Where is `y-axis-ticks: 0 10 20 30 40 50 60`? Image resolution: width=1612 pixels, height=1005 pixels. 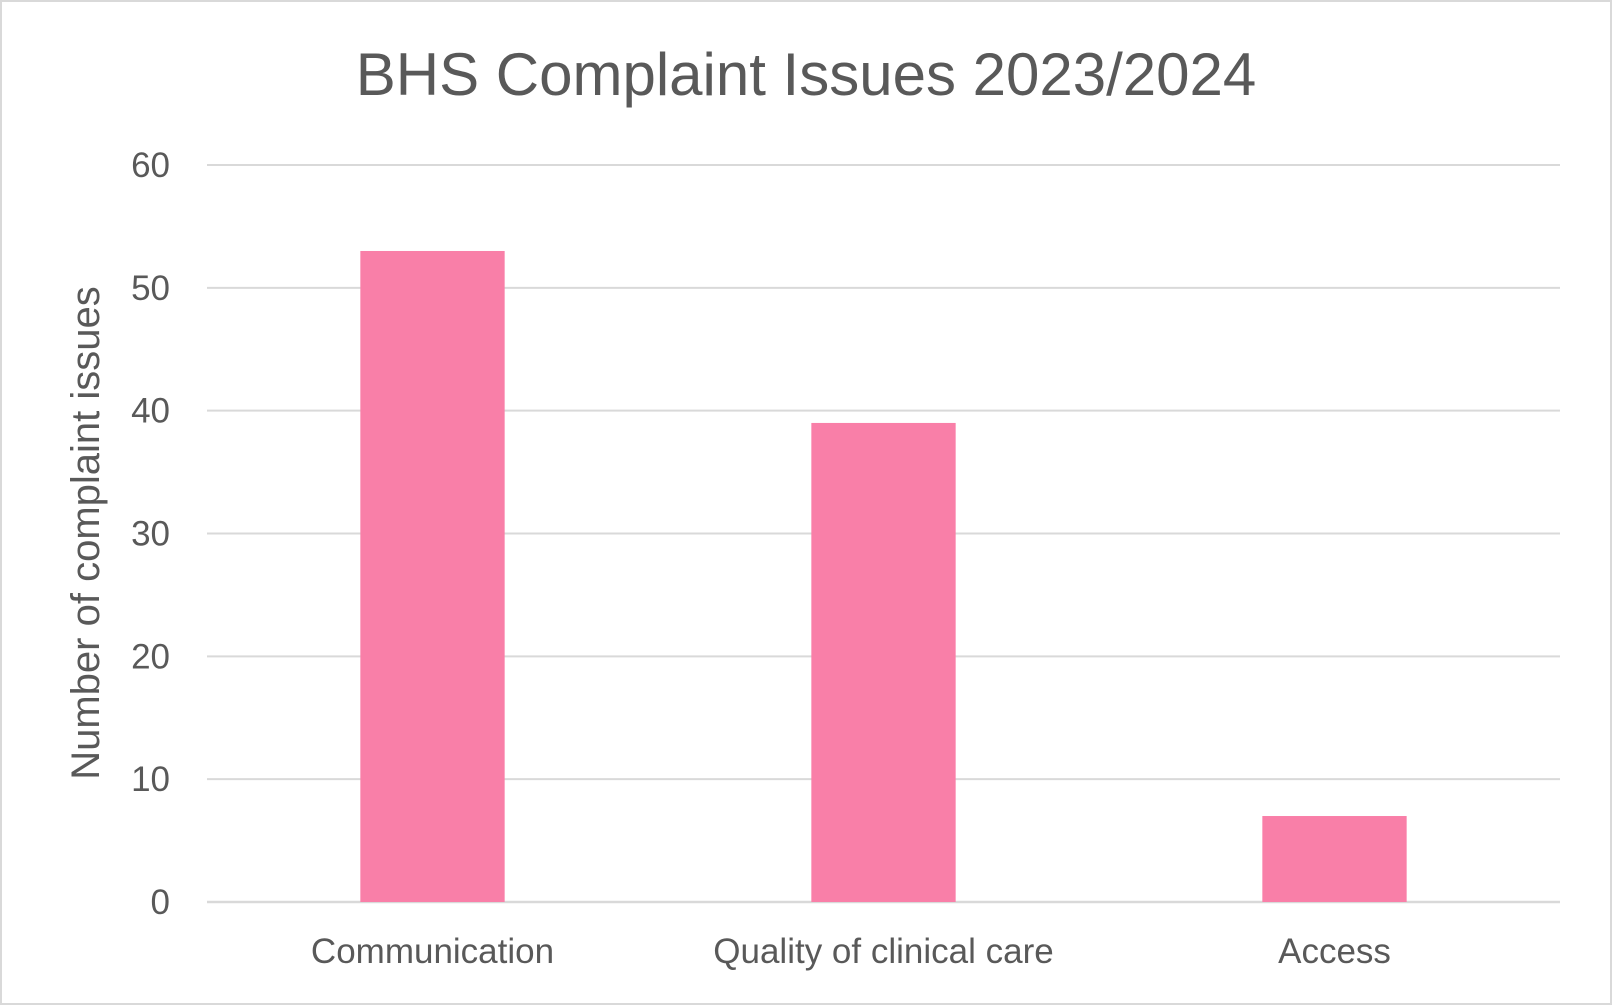
y-axis-ticks: 0 10 20 30 40 50 60 is located at coordinates (150, 534).